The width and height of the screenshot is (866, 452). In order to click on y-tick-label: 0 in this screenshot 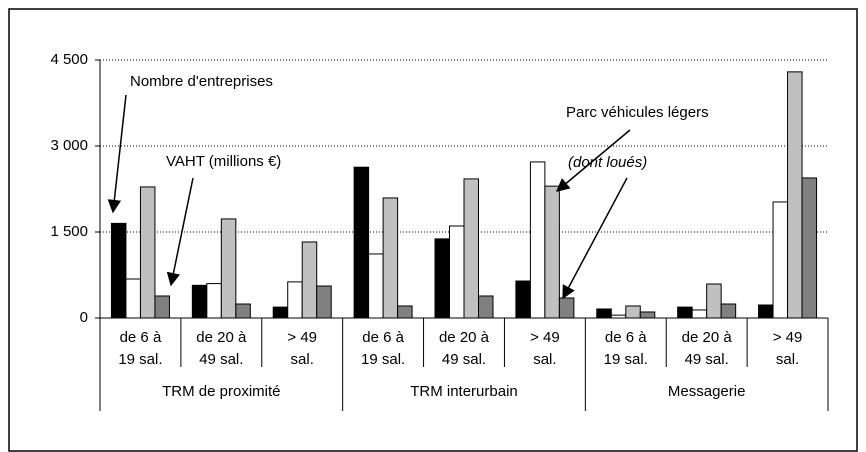, I will do `click(84, 317)`.